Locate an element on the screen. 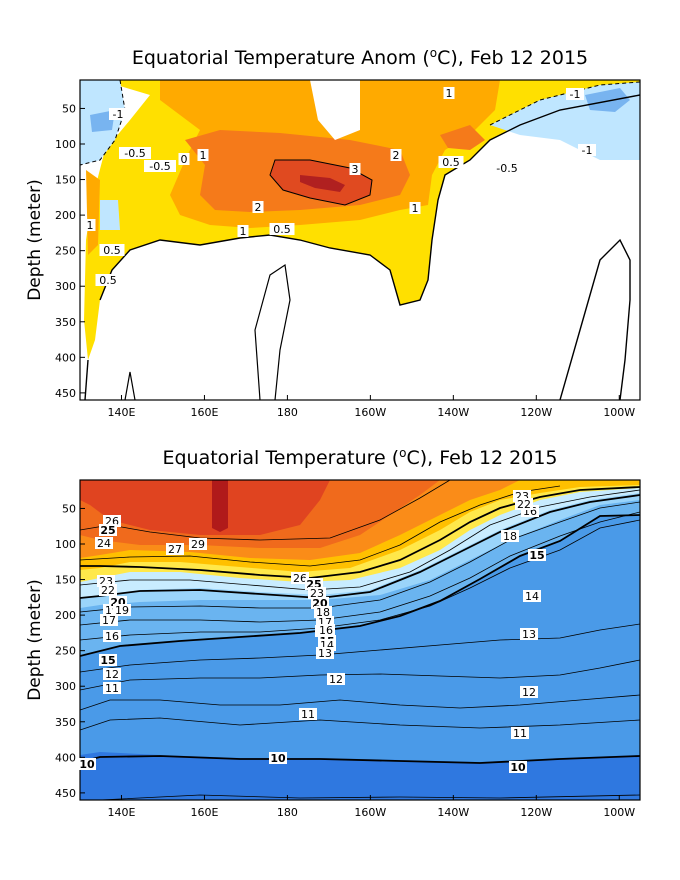 Image resolution: width=680 pixels, height=880 pixels. contour-label: -0.5 is located at coordinates (159, 166).